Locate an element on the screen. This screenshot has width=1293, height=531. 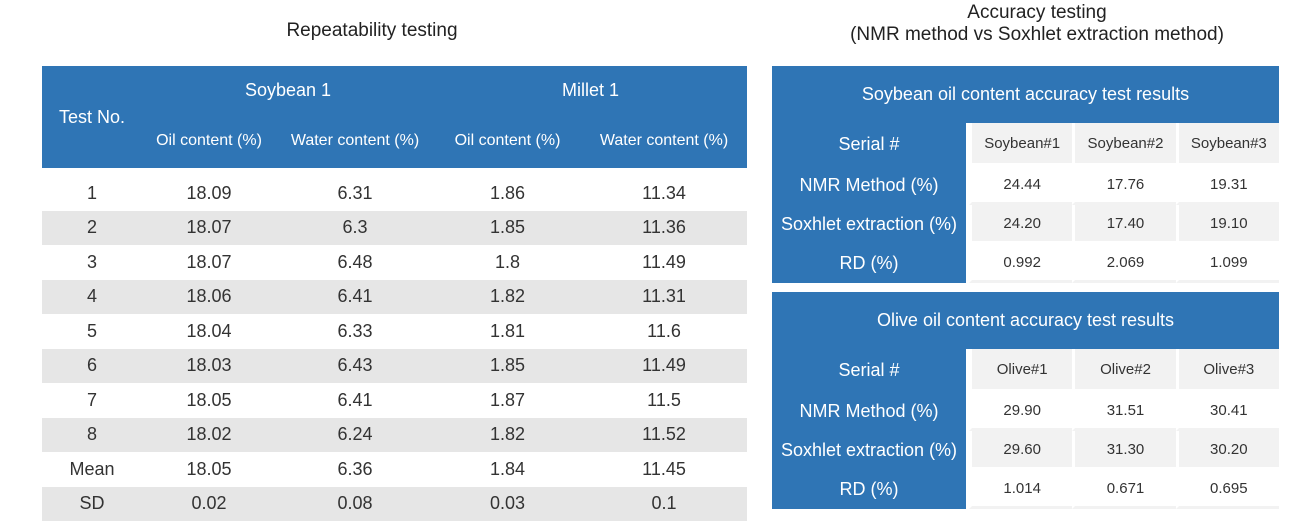
table-cell: 1.099 is located at coordinates (1227, 263).